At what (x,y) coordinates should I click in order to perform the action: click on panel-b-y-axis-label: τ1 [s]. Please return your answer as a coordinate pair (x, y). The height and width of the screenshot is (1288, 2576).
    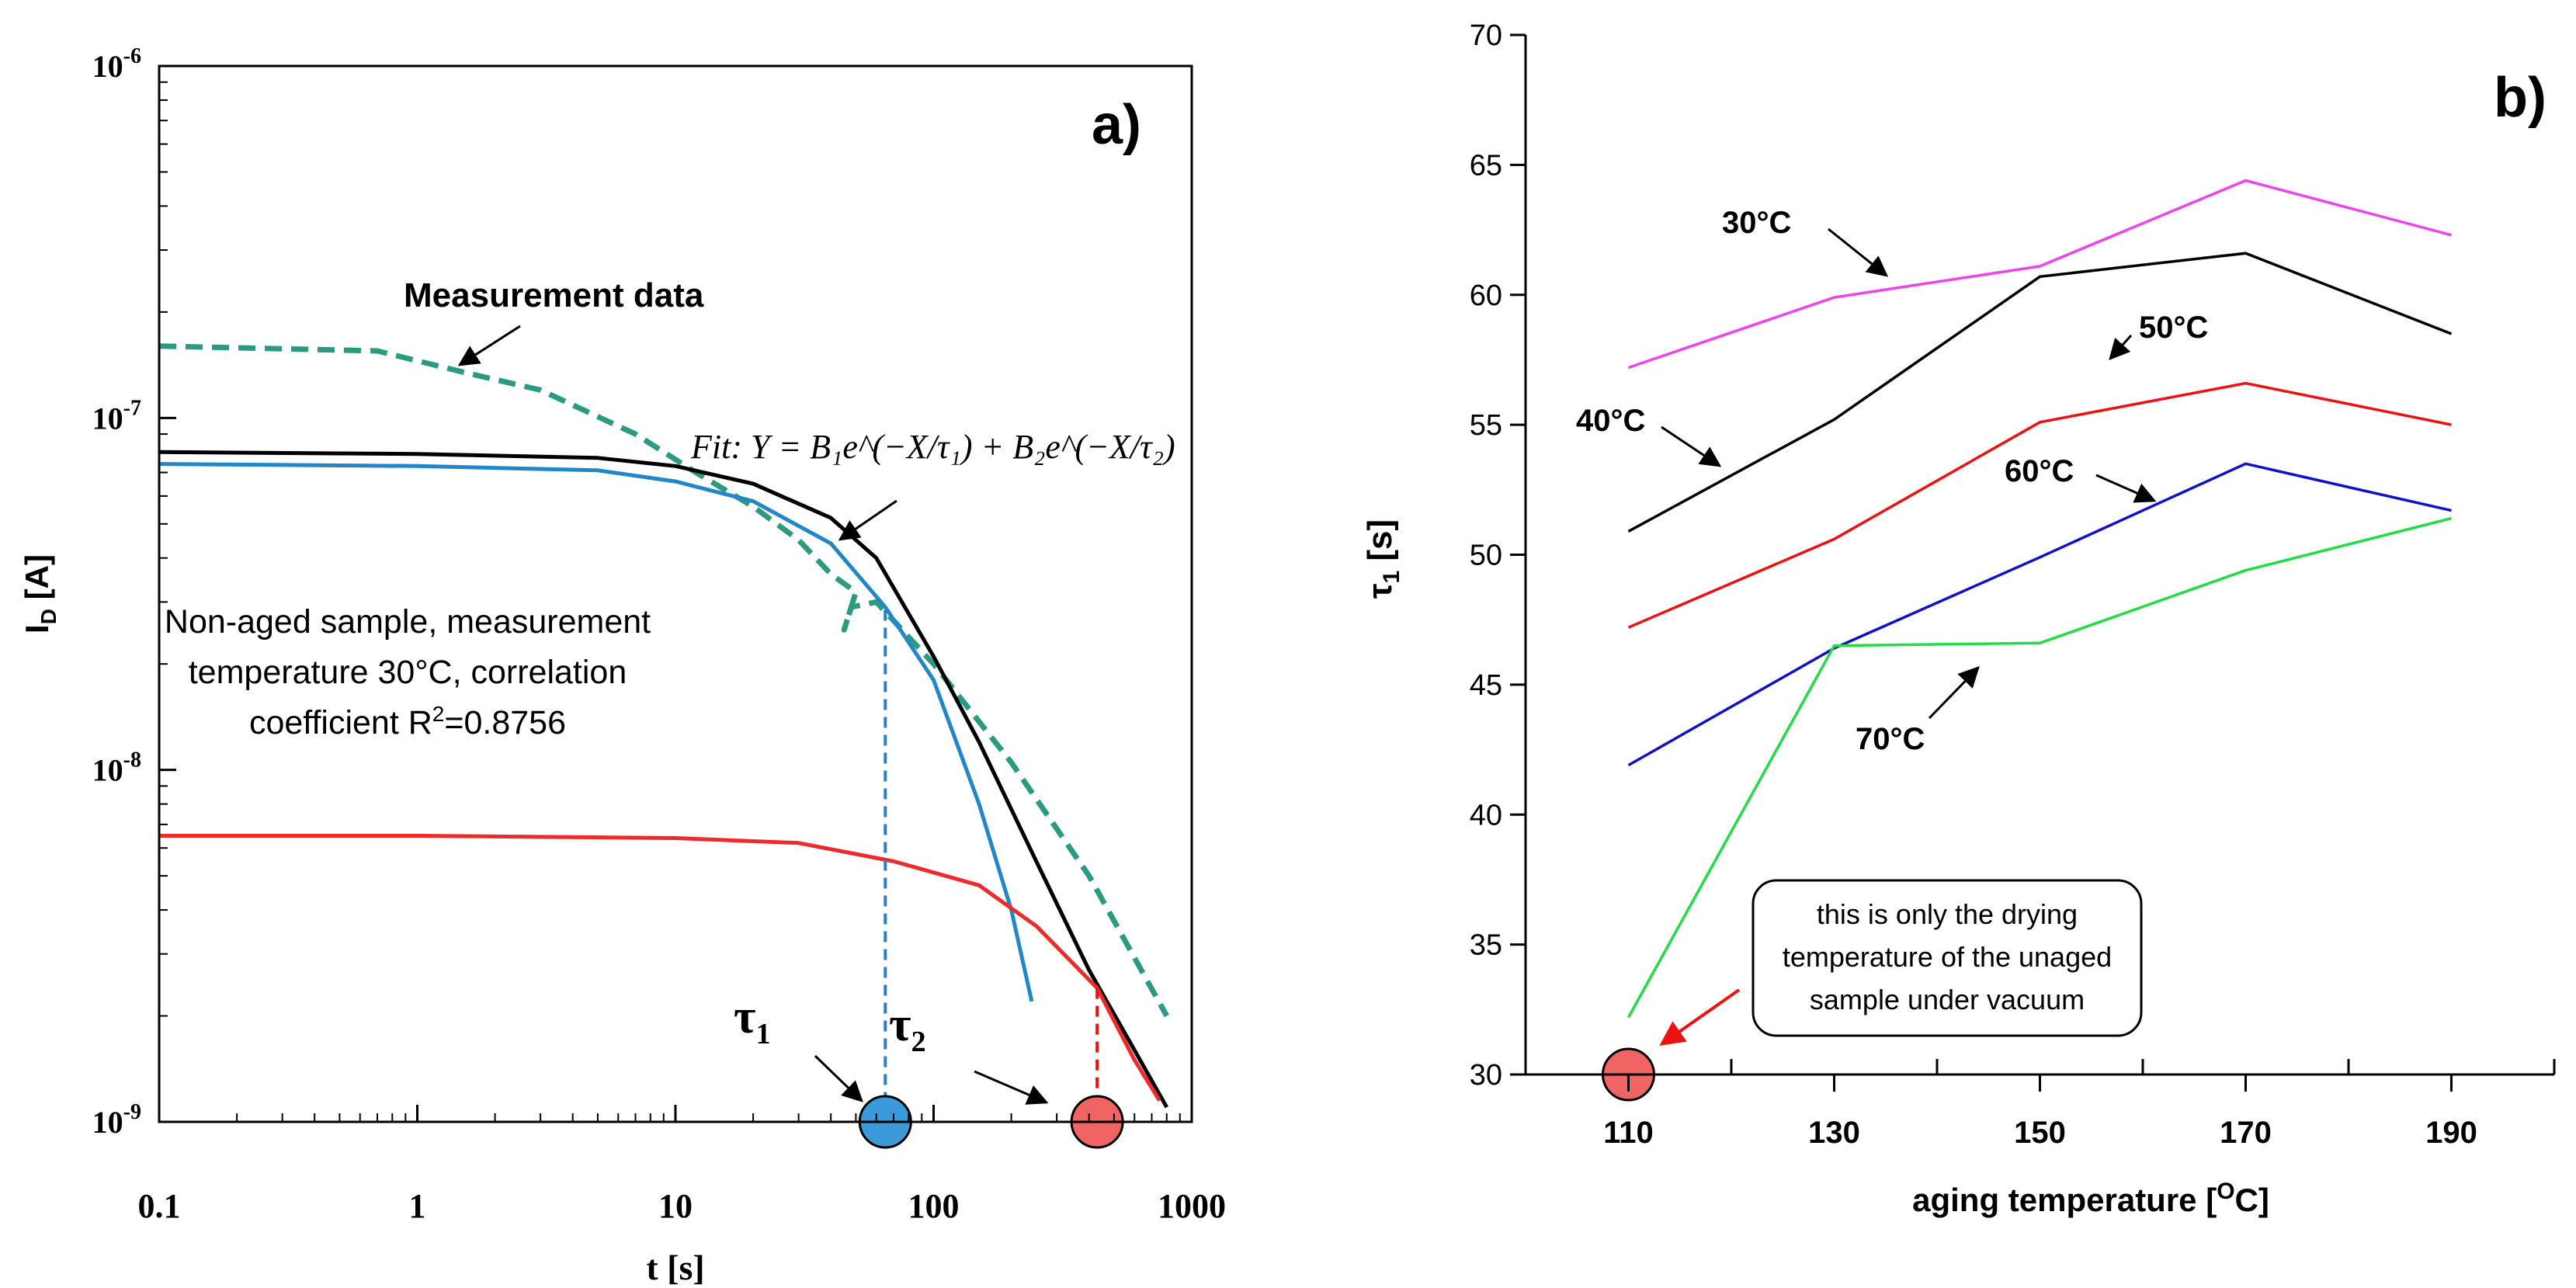
    Looking at the image, I should click on (1382, 559).